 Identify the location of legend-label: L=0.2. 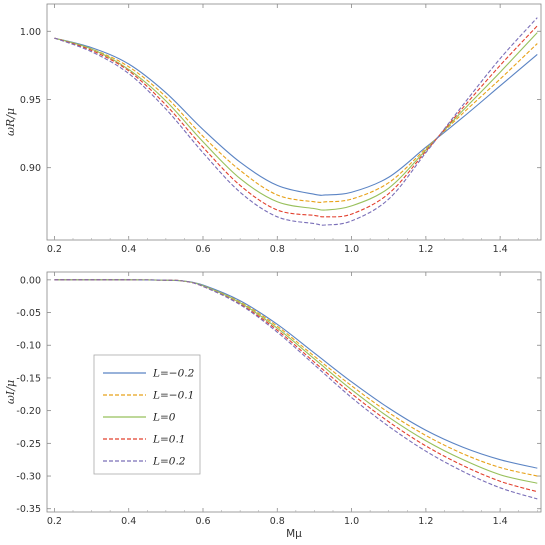
(169, 462).